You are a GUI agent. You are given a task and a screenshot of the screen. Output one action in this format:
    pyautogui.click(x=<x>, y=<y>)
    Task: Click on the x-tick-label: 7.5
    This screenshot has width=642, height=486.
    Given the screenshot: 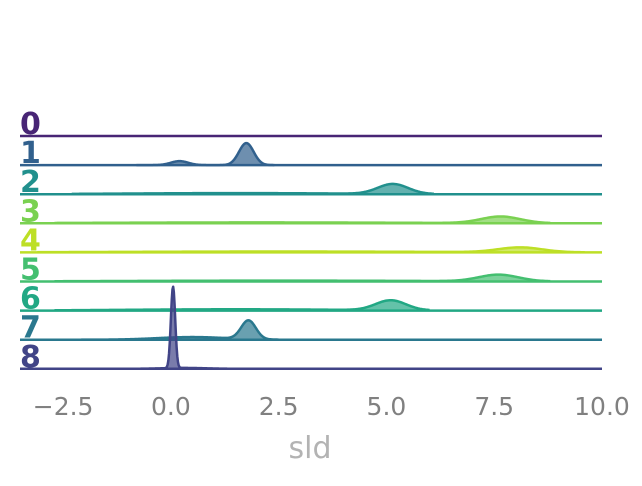 What is the action you would take?
    pyautogui.click(x=494, y=406)
    